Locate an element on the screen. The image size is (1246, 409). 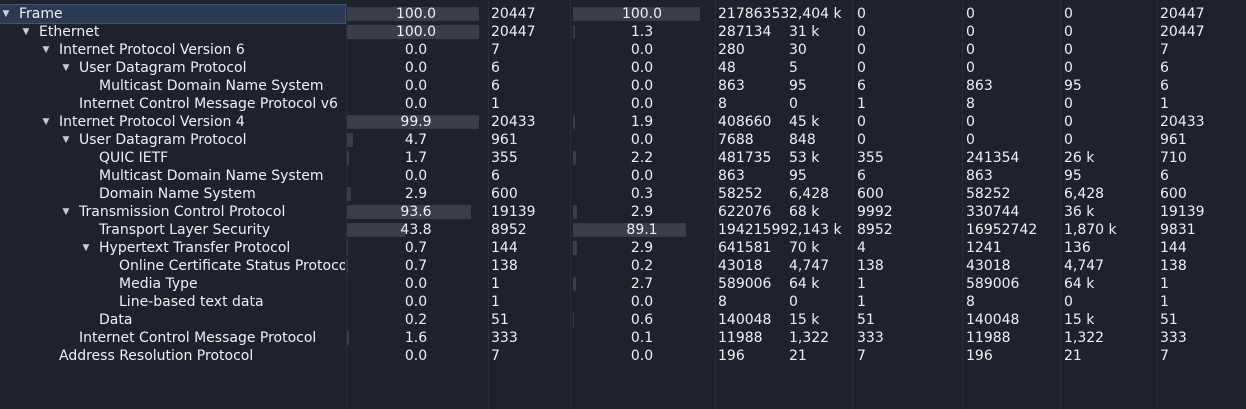
protocol-name: Ethernet is located at coordinates (69, 32).